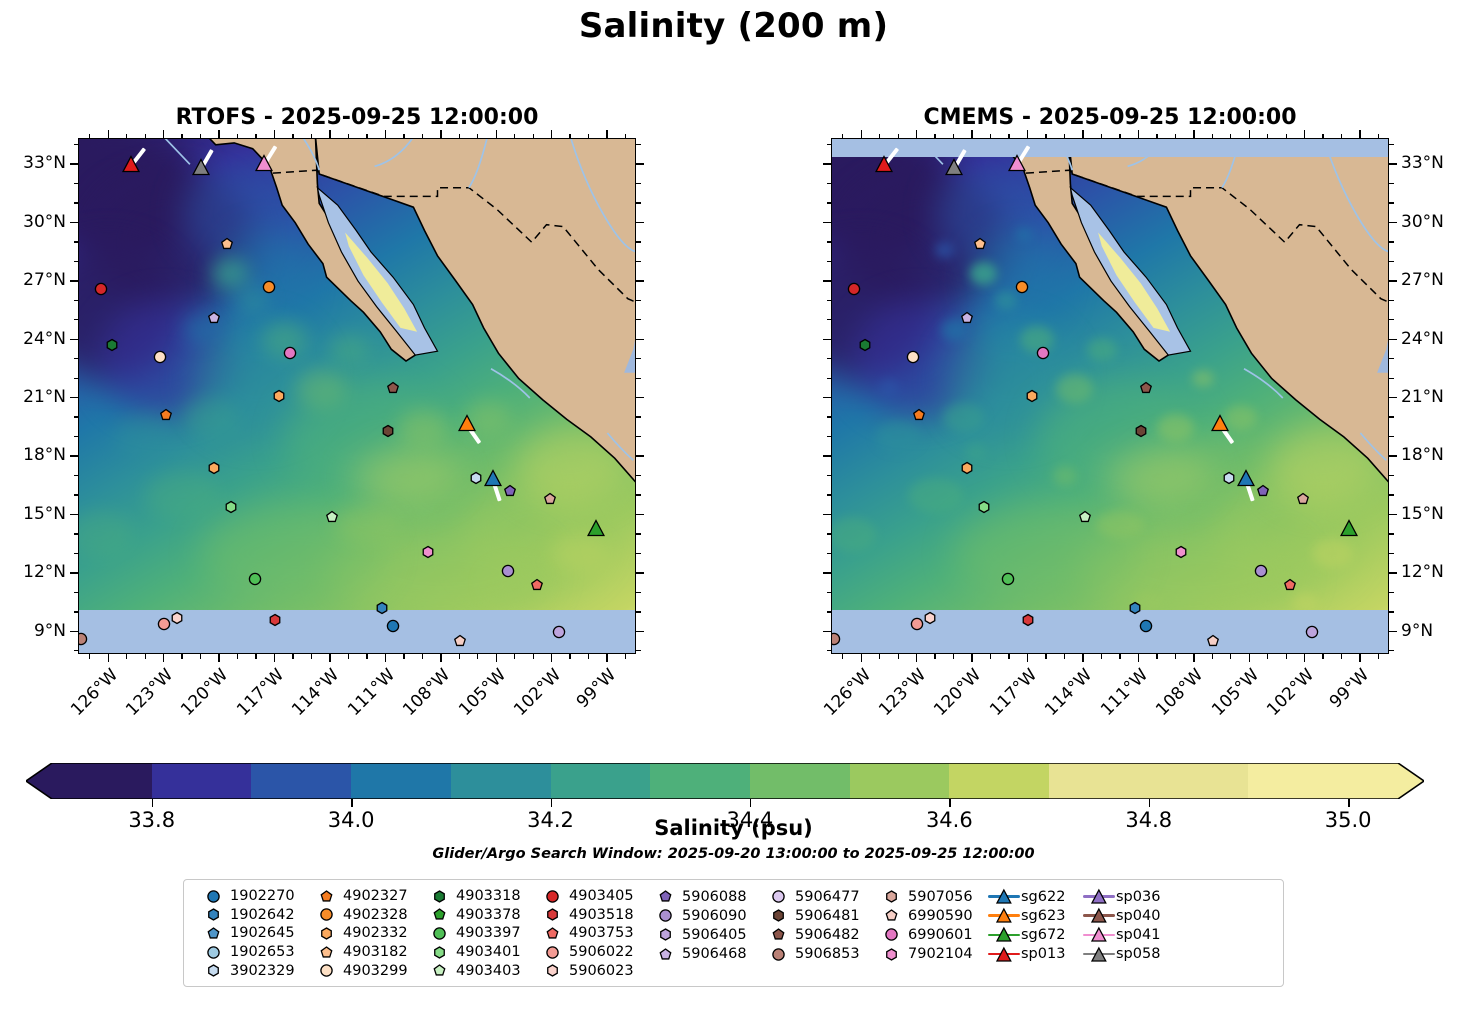 Image resolution: width=1467 pixels, height=1014 pixels. What do you see at coordinates (704, 954) in the screenshot?
I see `legend-item-5906468: 5906468` at bounding box center [704, 954].